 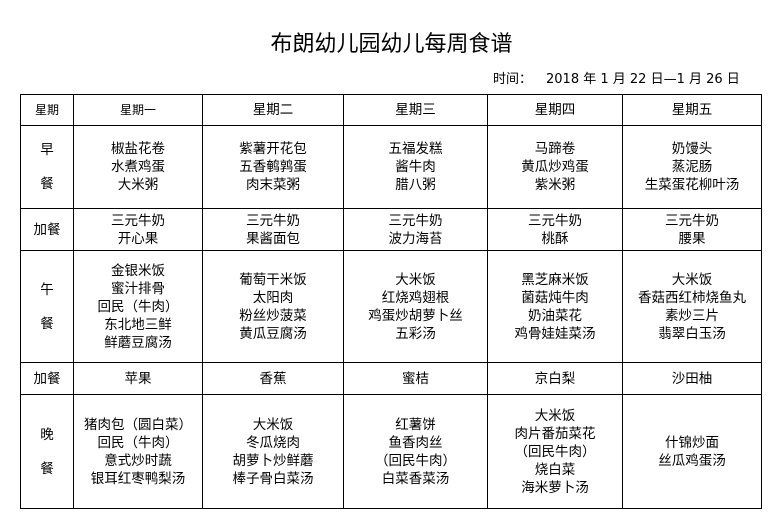 What do you see at coordinates (692, 110) in the screenshot?
I see `header-cell: 星期五` at bounding box center [692, 110].